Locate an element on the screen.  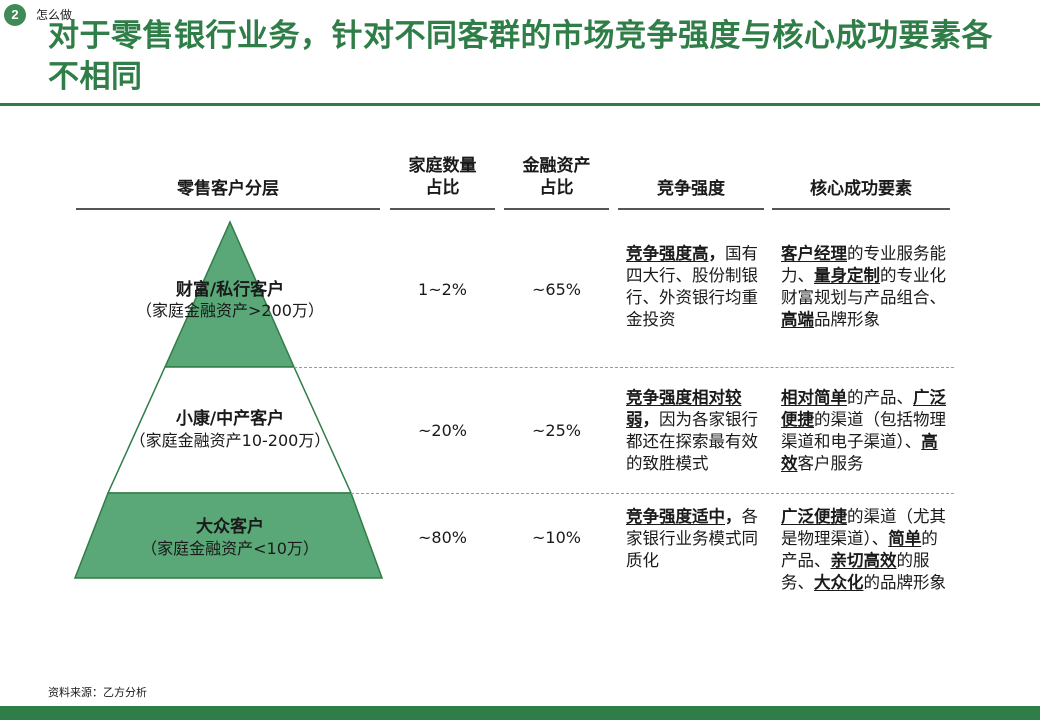
emphasis-text: 大众化 is located at coordinates (839, 582).